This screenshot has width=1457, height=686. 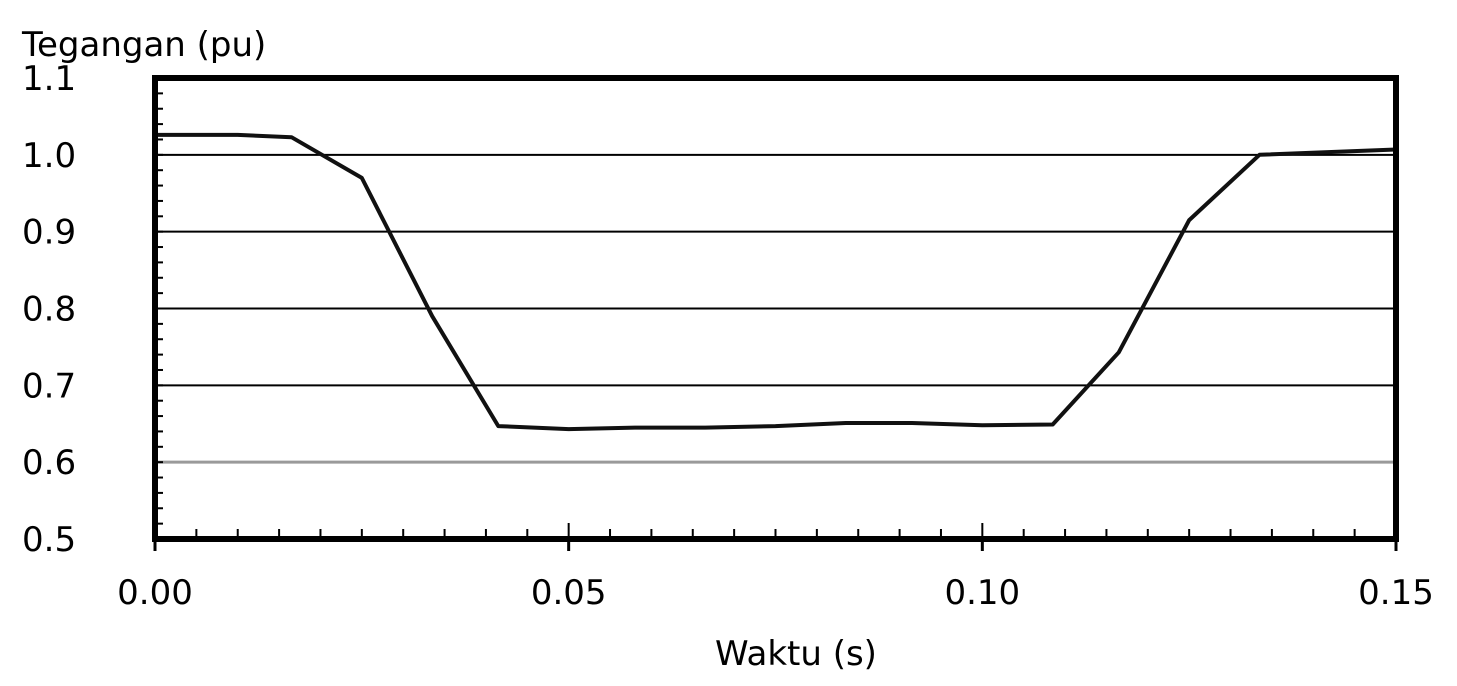 What do you see at coordinates (49, 540) in the screenshot?
I see `y-tick-label: 0.5` at bounding box center [49, 540].